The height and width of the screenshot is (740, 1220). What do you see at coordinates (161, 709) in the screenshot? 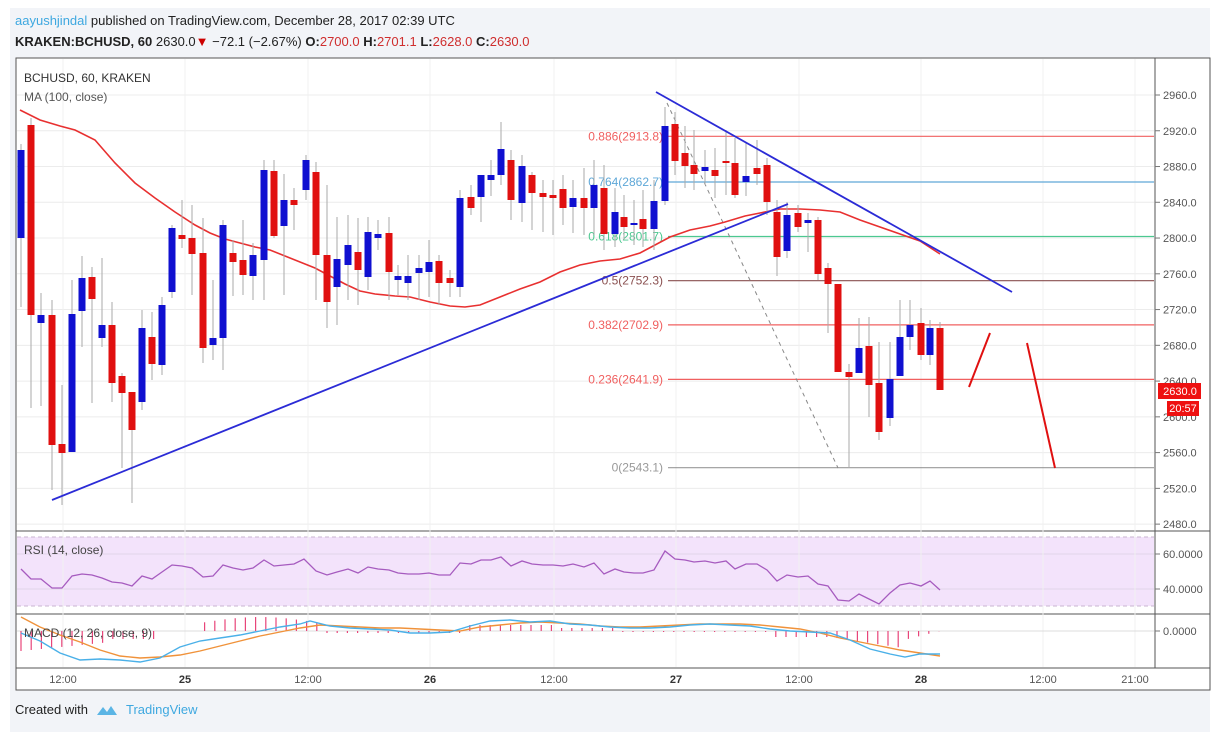
I see `tradingview-link: TradingView` at bounding box center [161, 709].